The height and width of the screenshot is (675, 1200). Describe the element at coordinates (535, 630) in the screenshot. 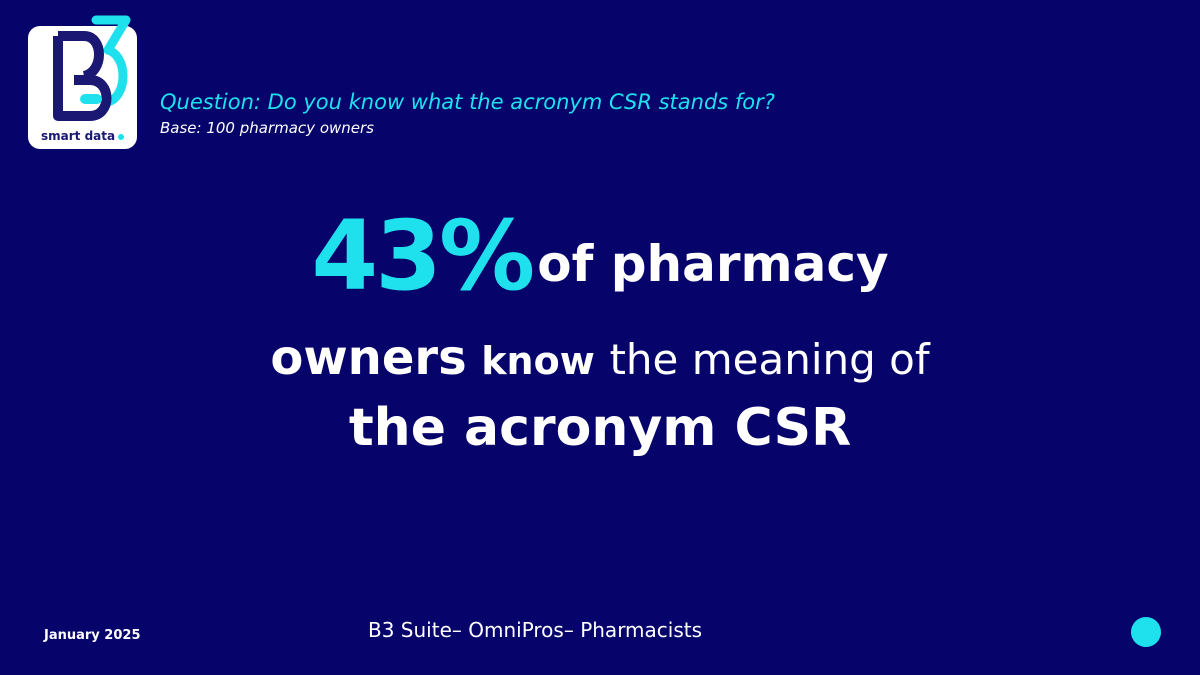

I see `footer-suite: B3 Suite– OmniPros– Pharmacists` at that location.